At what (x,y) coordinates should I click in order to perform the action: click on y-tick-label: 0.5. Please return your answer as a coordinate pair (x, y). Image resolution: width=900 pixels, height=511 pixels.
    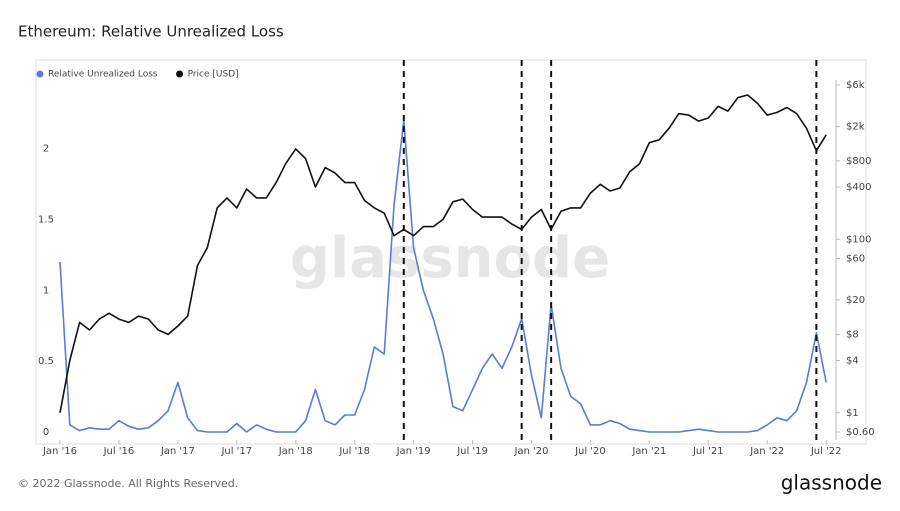
    Looking at the image, I should click on (46, 361).